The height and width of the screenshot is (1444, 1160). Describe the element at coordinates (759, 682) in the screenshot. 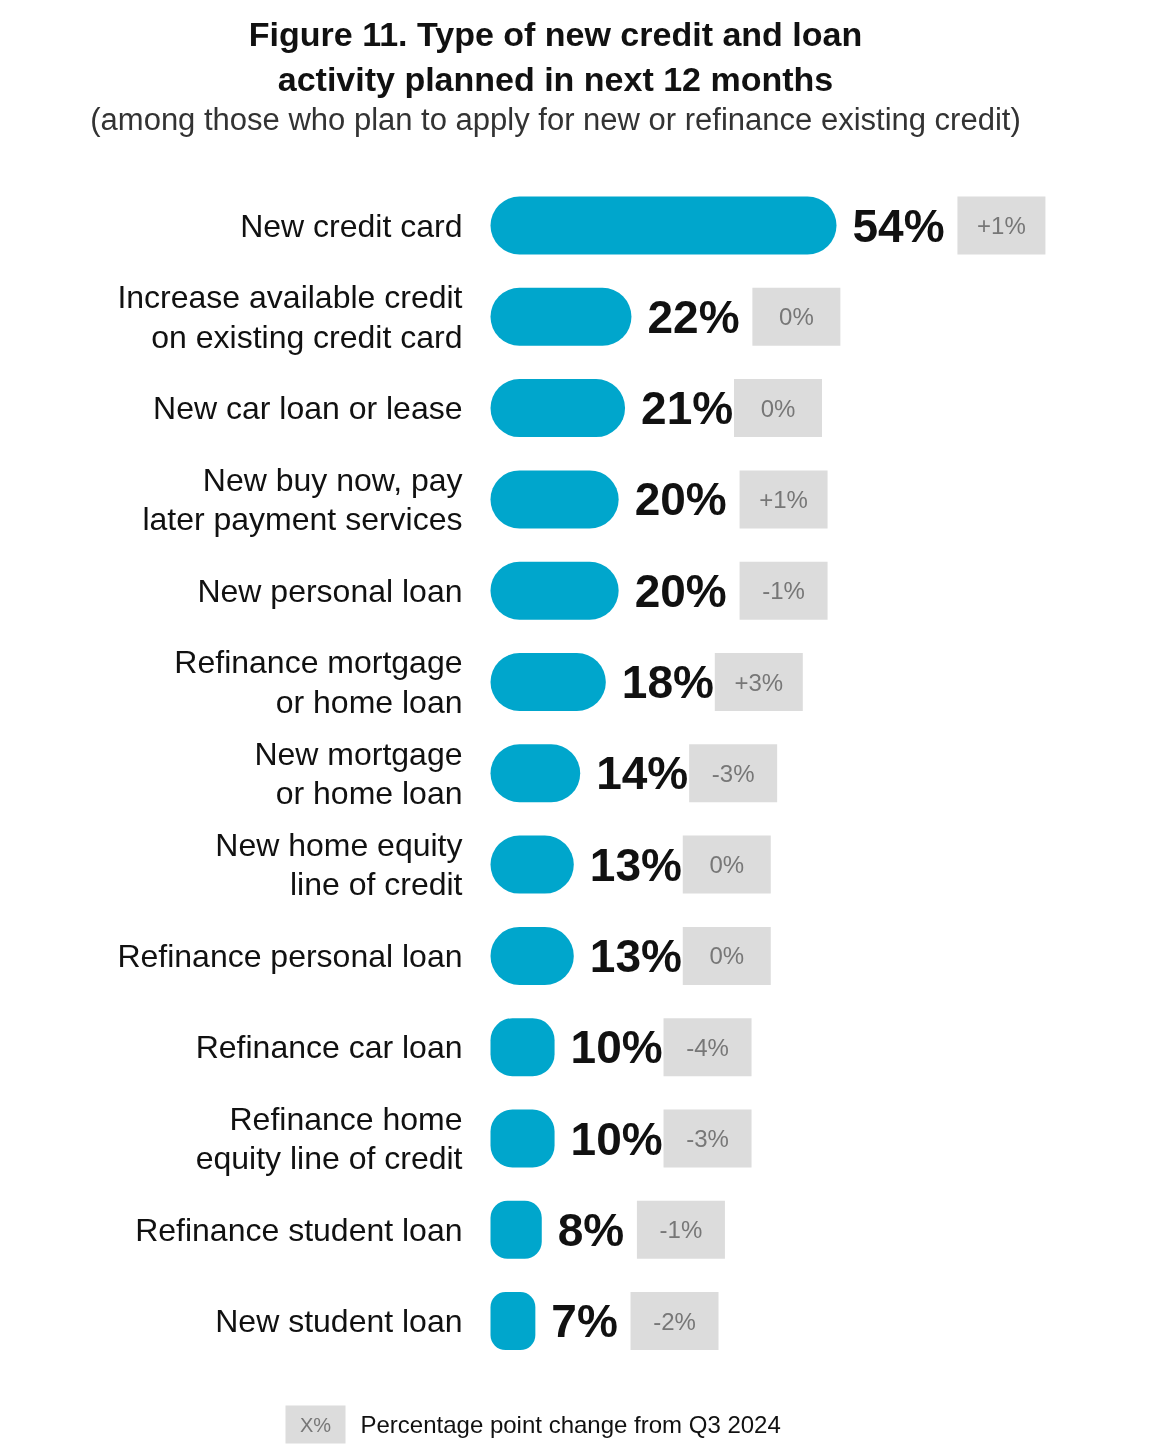

I see `annotation: +3%` at that location.